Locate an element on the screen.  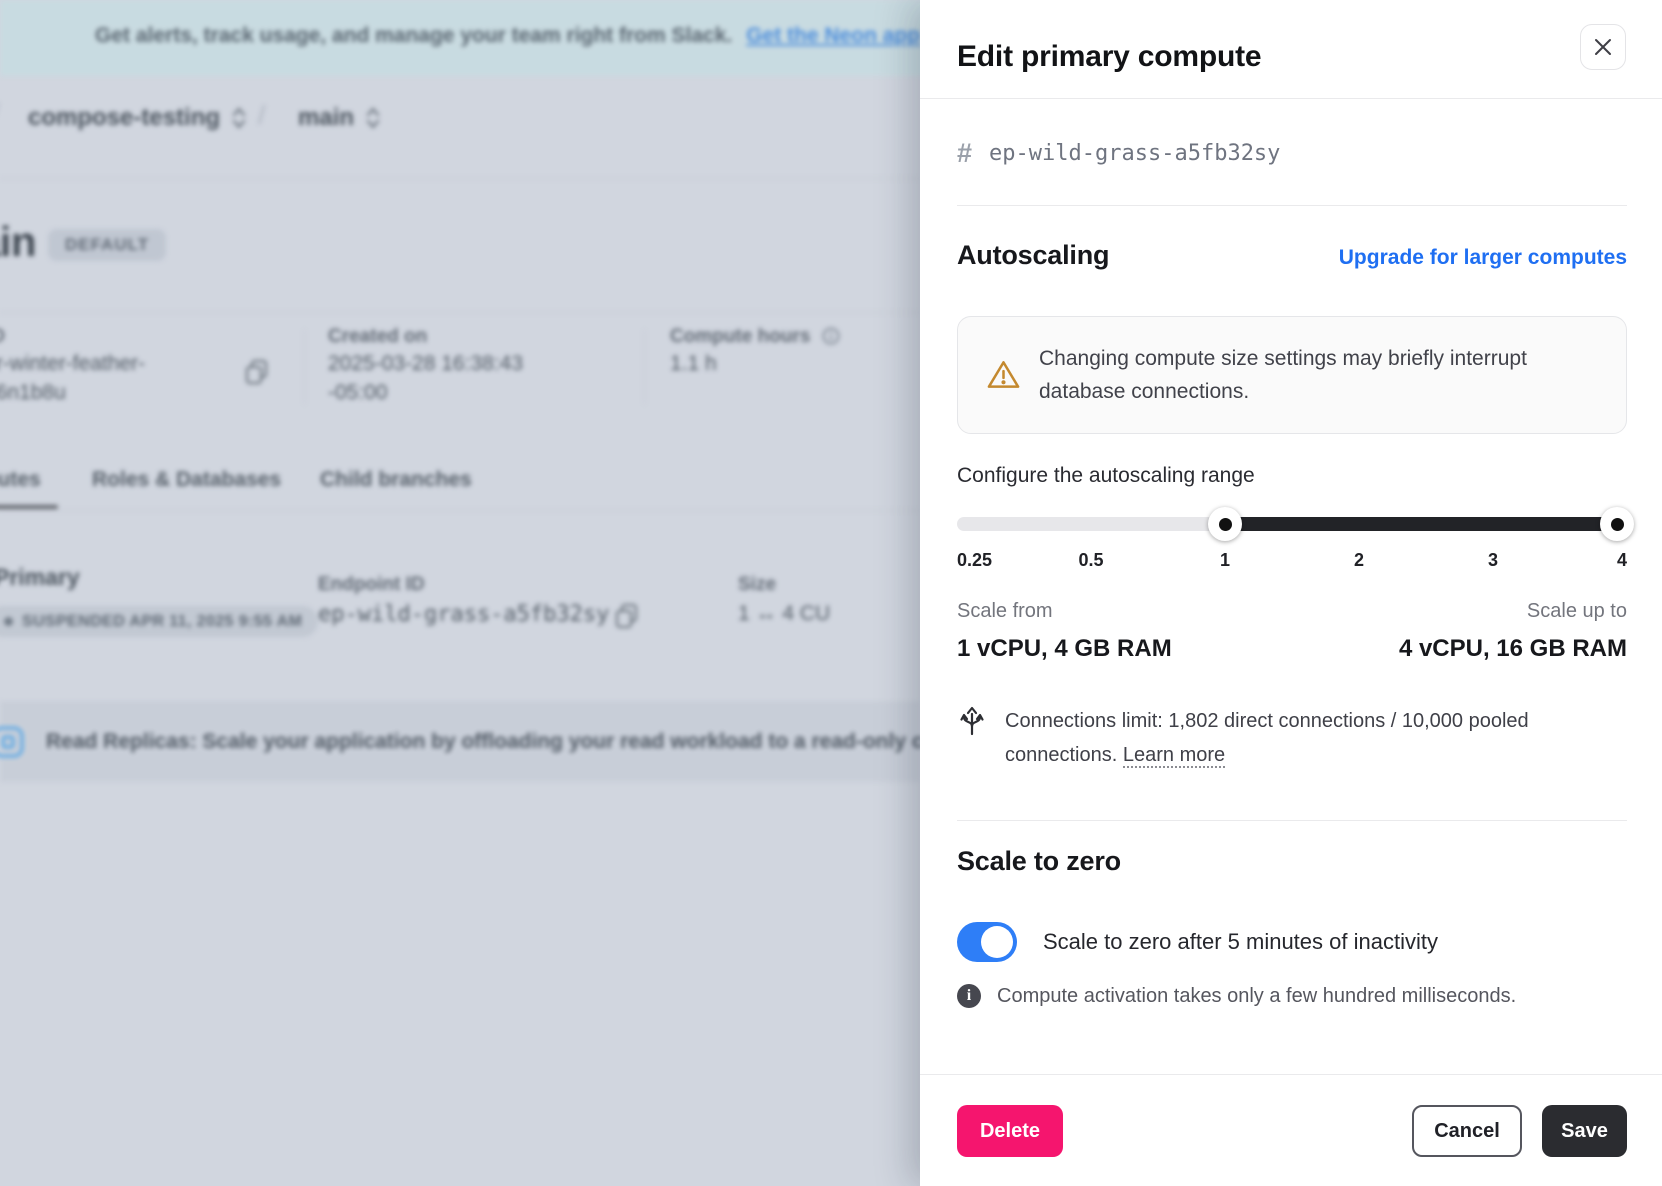
scale-from-label: Scale from is located at coordinates (1005, 611).